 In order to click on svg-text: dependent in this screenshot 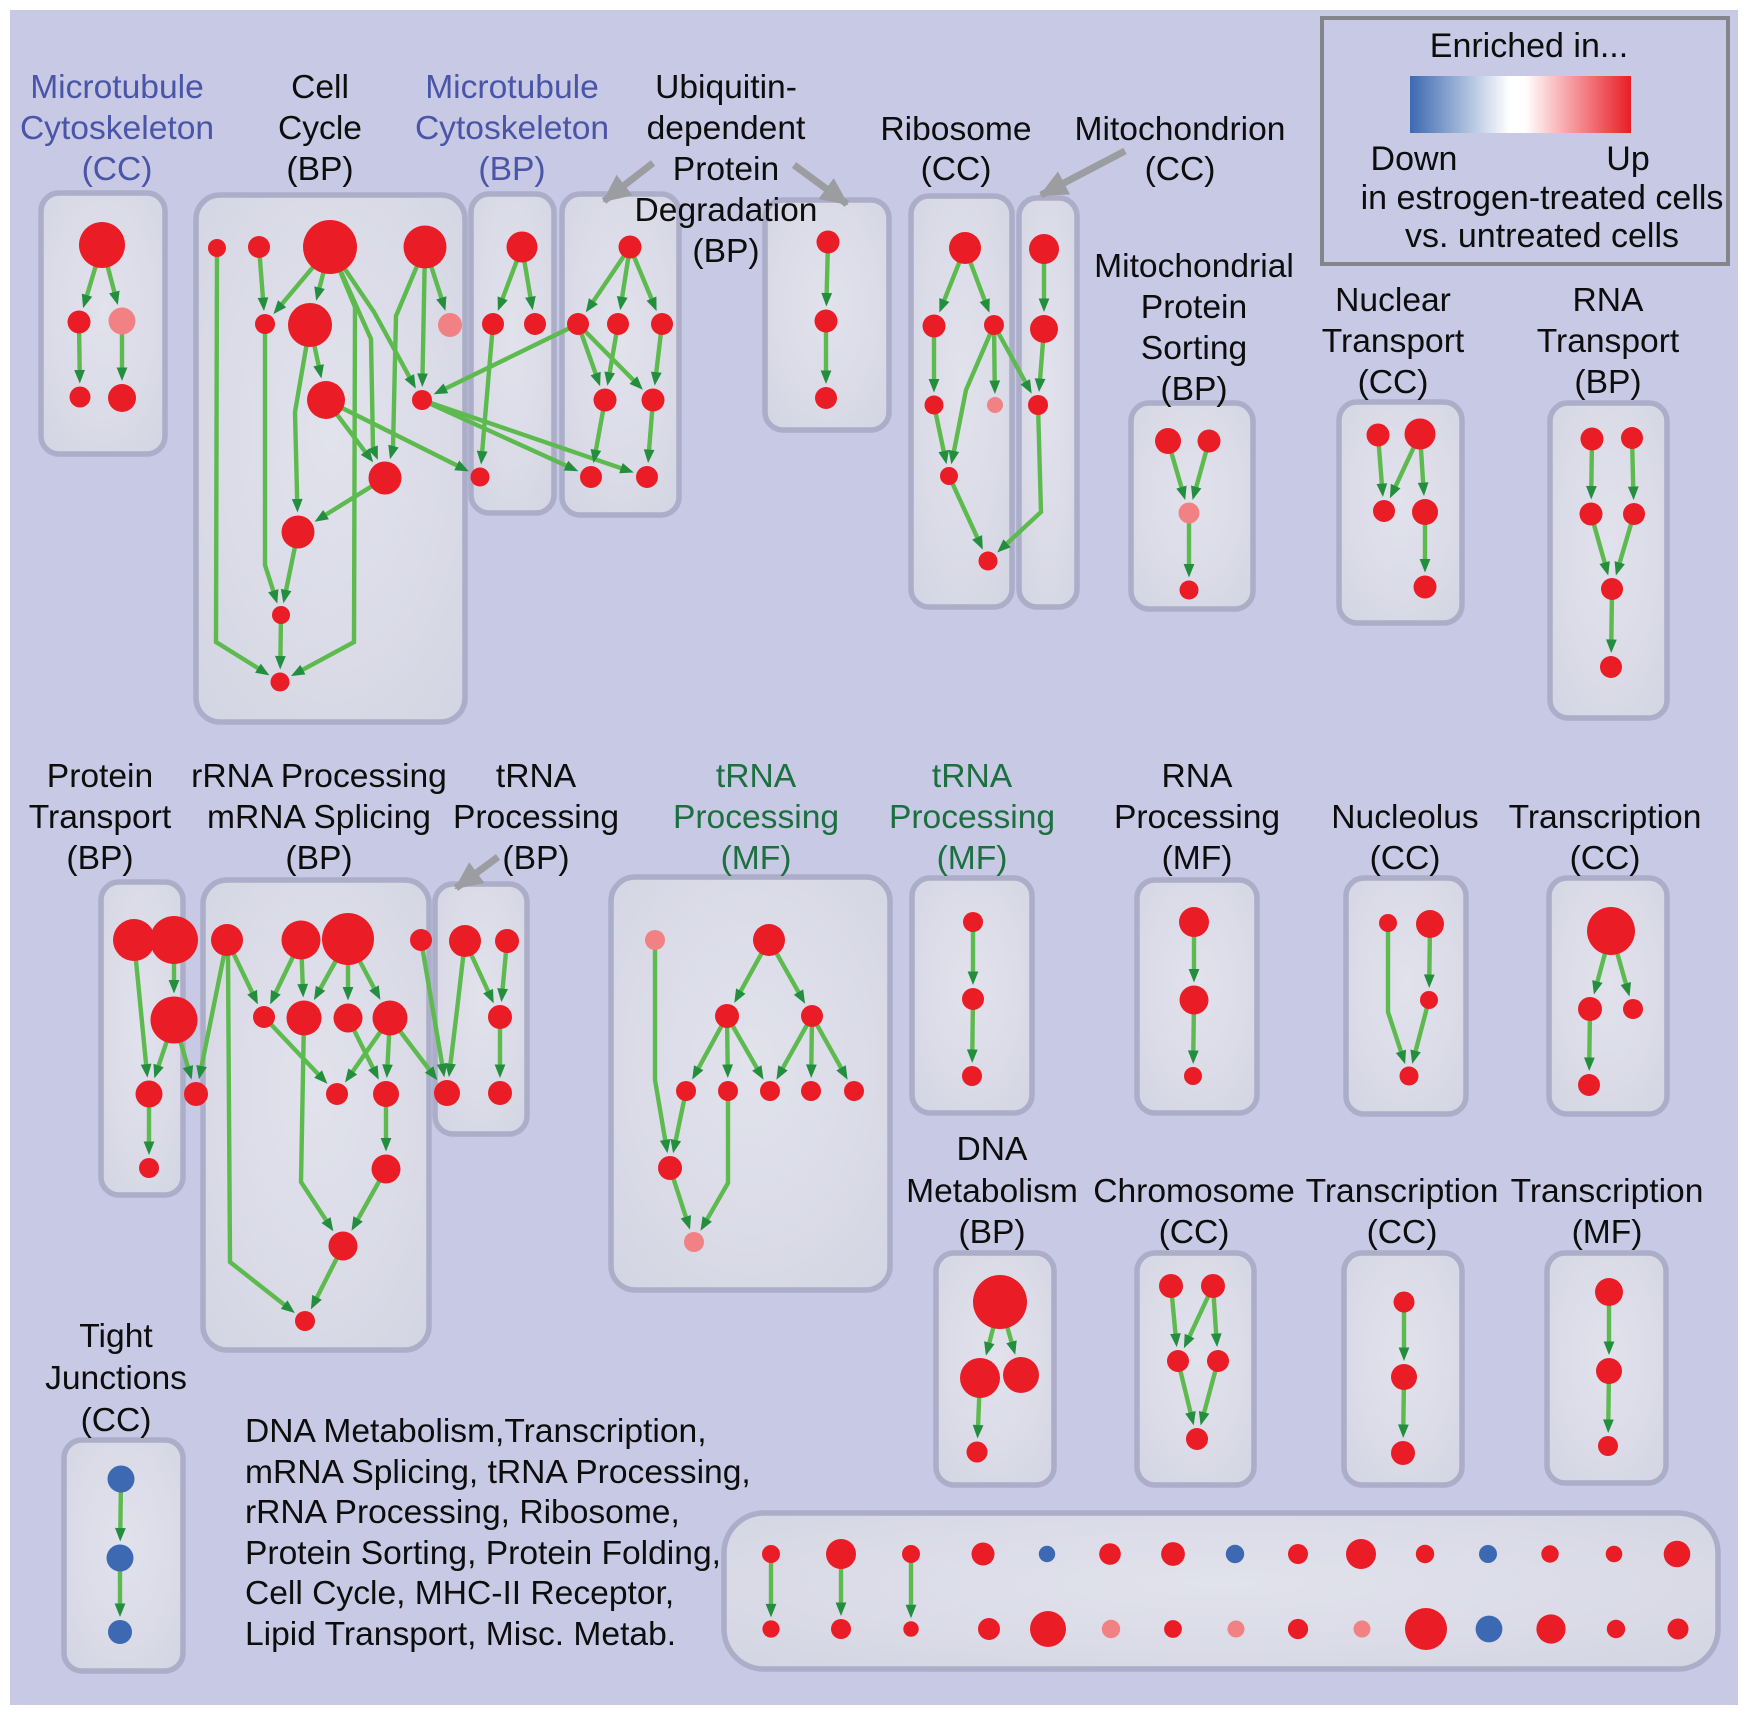, I will do `click(726, 128)`.